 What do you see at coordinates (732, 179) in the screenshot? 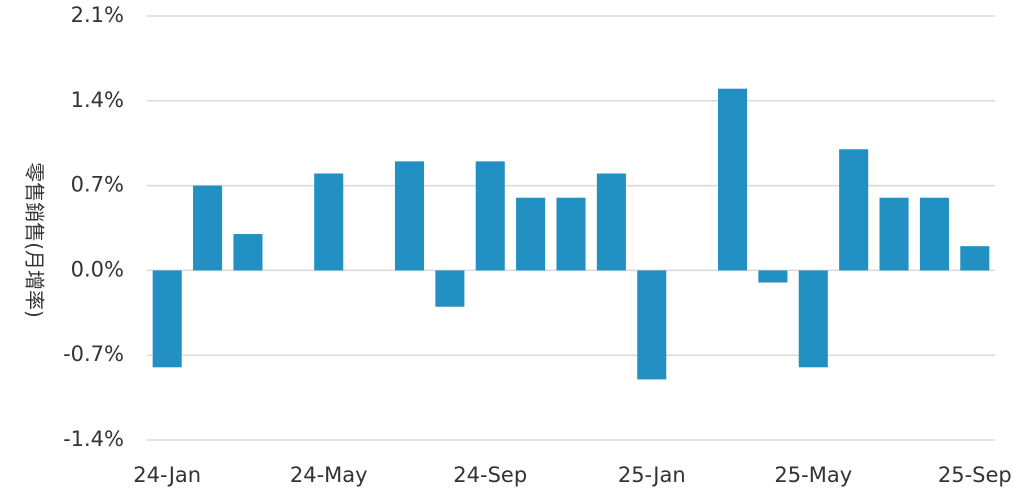
I see `bar-25-Mar` at bounding box center [732, 179].